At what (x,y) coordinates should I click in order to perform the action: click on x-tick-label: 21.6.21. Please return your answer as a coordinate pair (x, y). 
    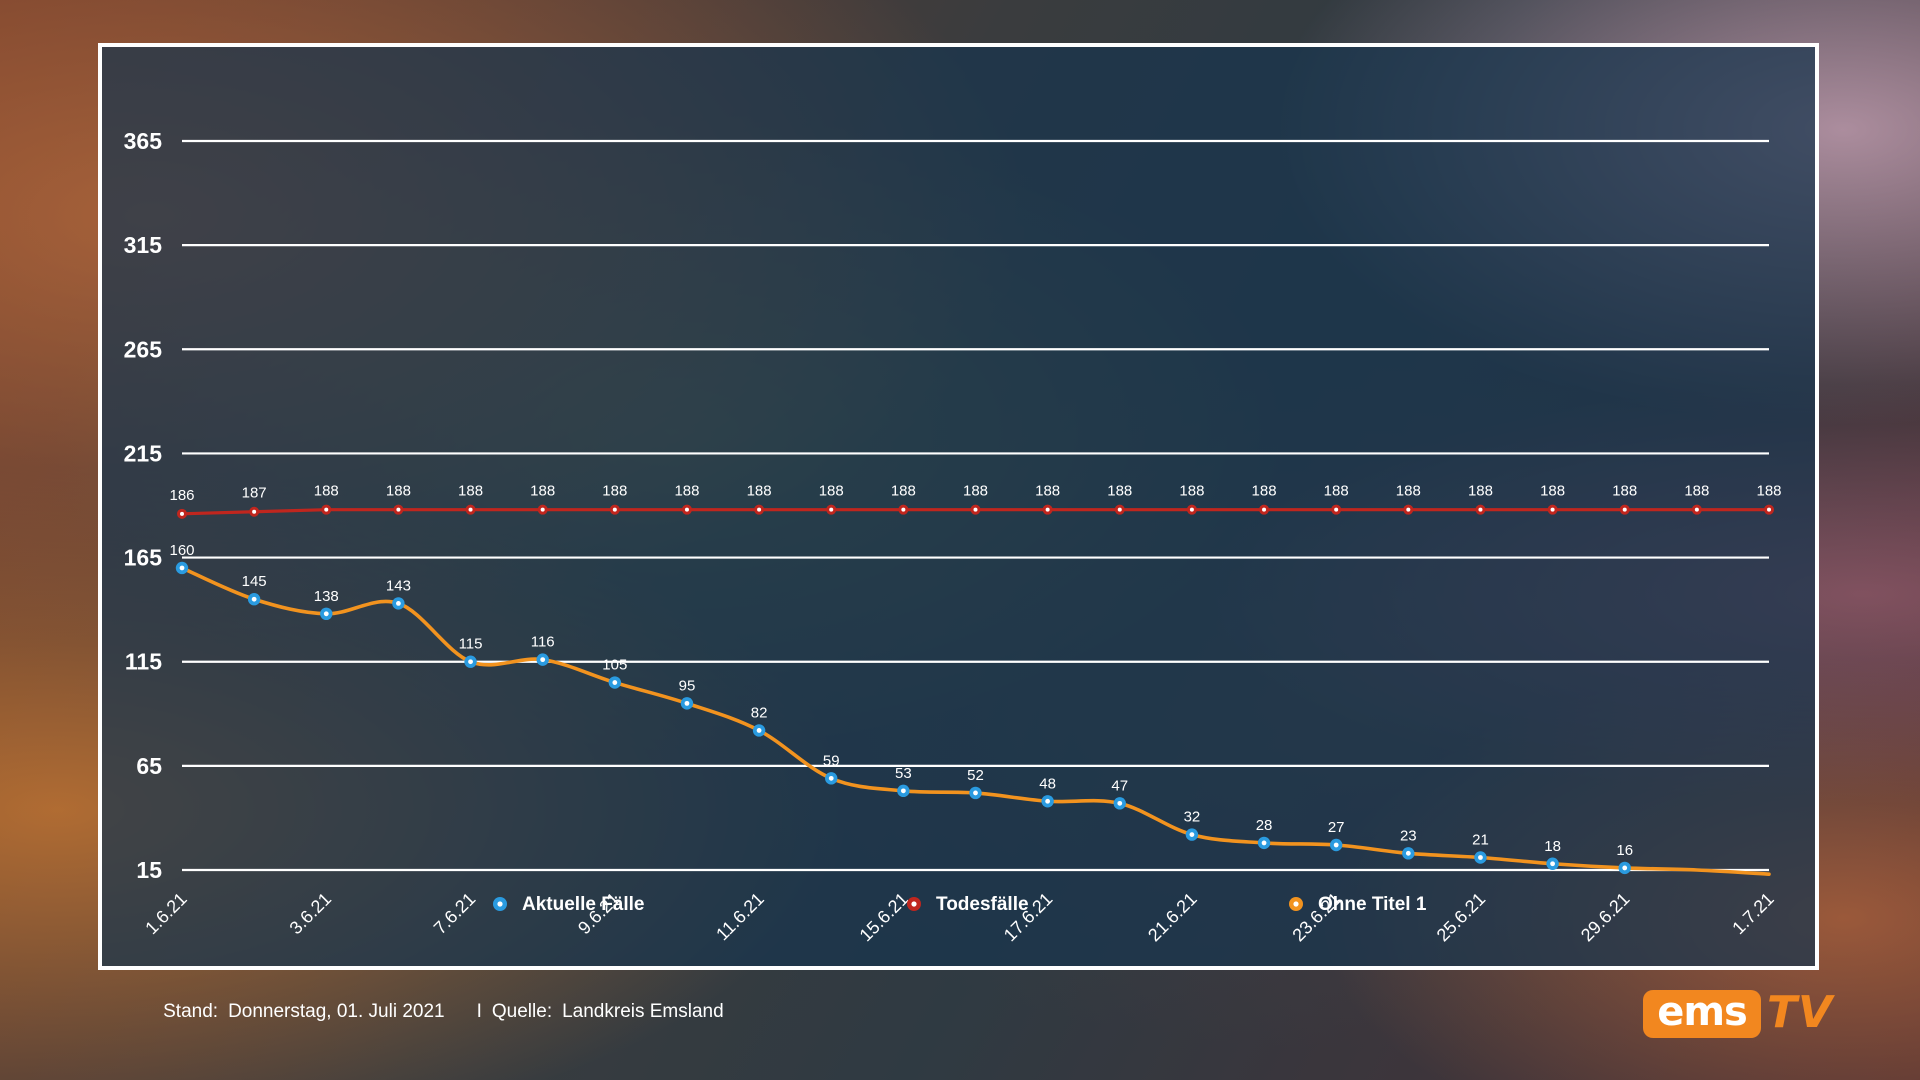
    Looking at the image, I should click on (1172, 917).